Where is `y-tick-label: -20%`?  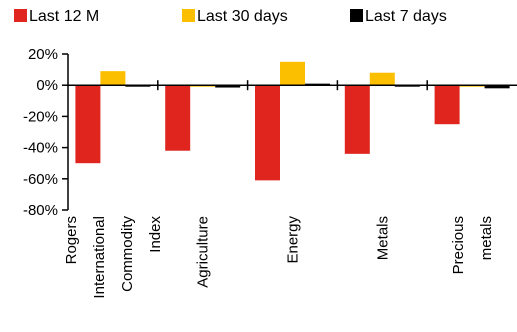 y-tick-label: -20% is located at coordinates (40, 116).